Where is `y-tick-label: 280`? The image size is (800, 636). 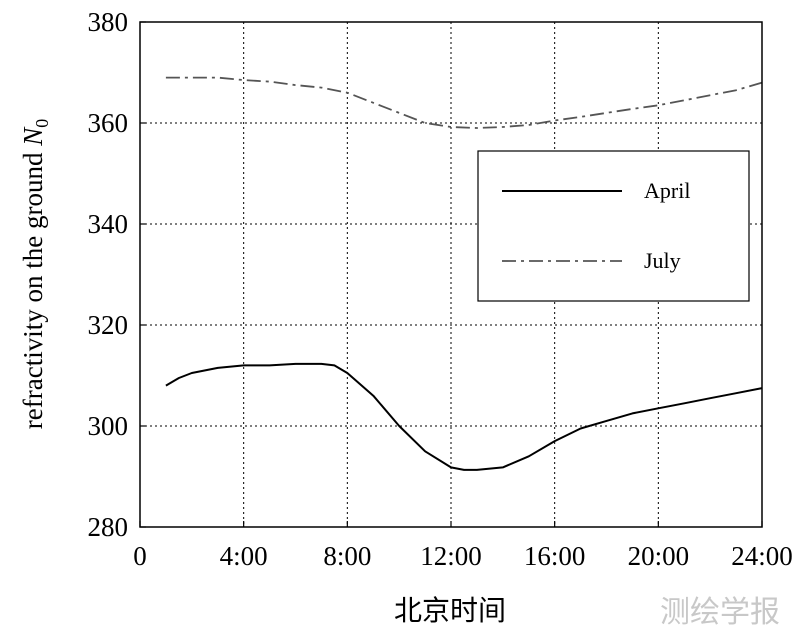
y-tick-label: 280 is located at coordinates (108, 527).